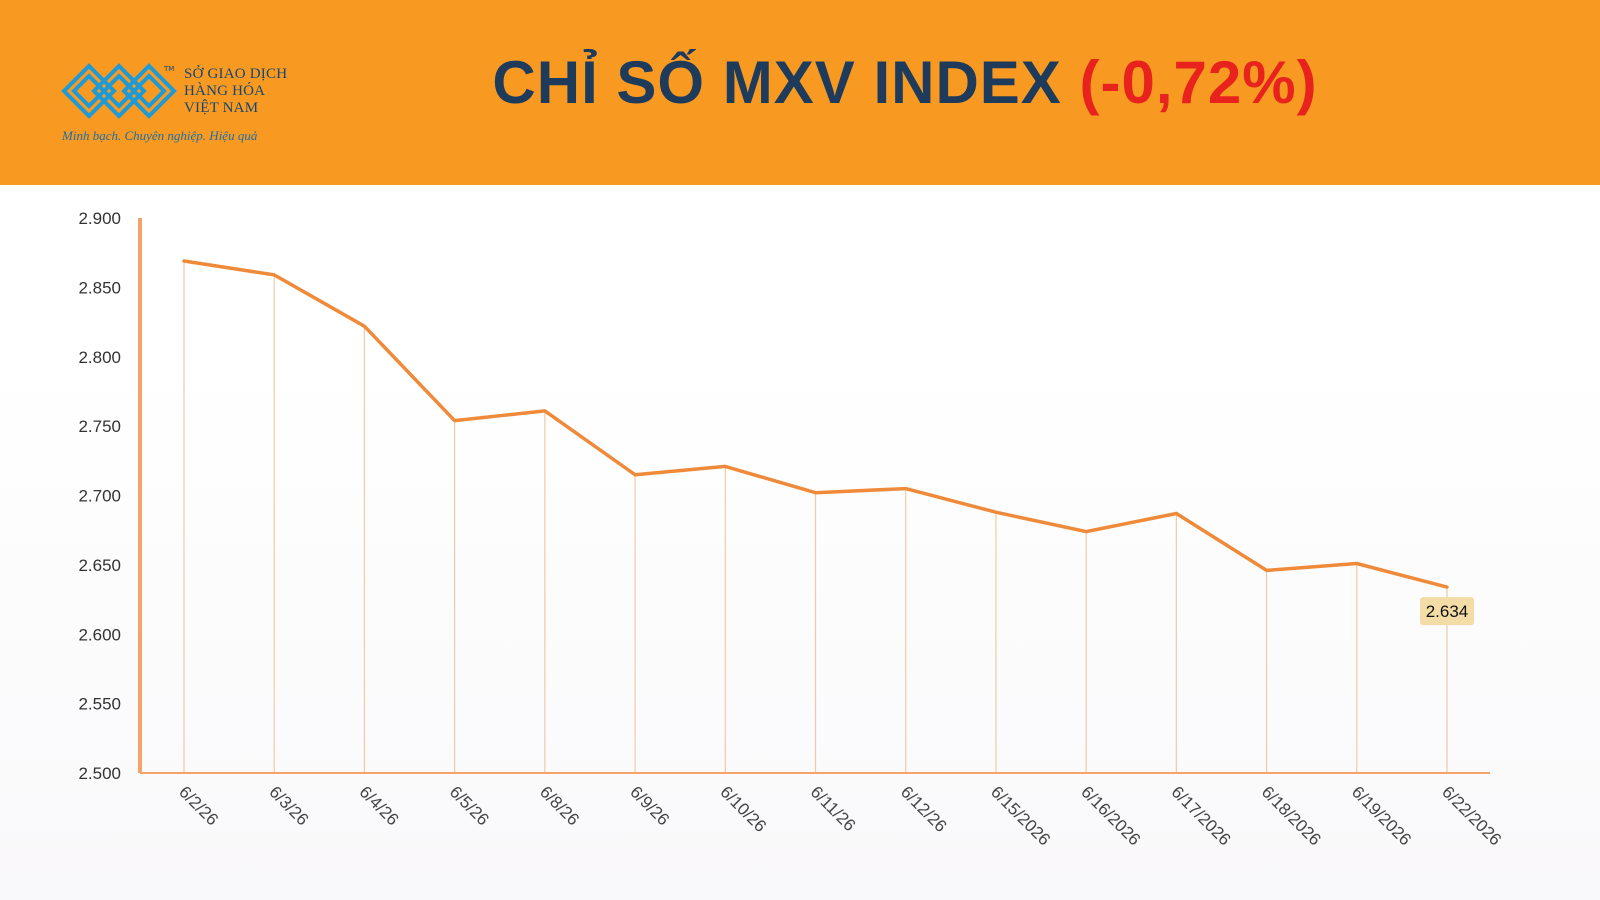 The height and width of the screenshot is (900, 1600). Describe the element at coordinates (225, 91) in the screenshot. I see `logo-name-line-2: HÀNG HÓA` at that location.